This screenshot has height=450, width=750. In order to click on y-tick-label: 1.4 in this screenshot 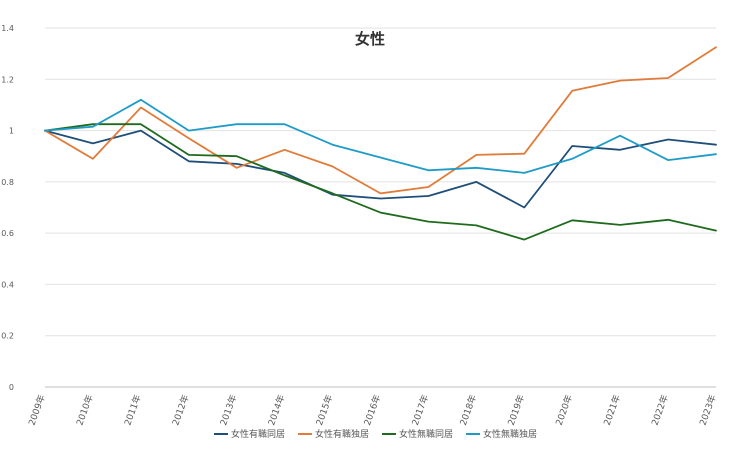, I will do `click(7, 28)`.